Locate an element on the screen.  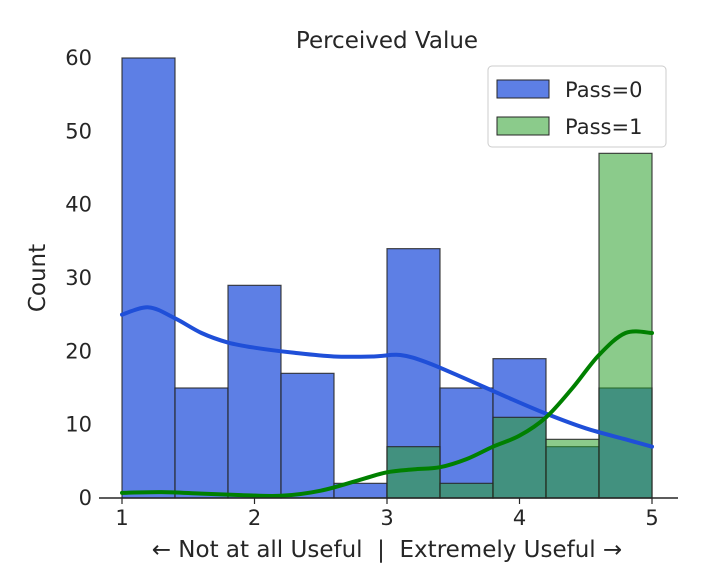
x-tick-label-4: 4 is located at coordinates (519, 518).